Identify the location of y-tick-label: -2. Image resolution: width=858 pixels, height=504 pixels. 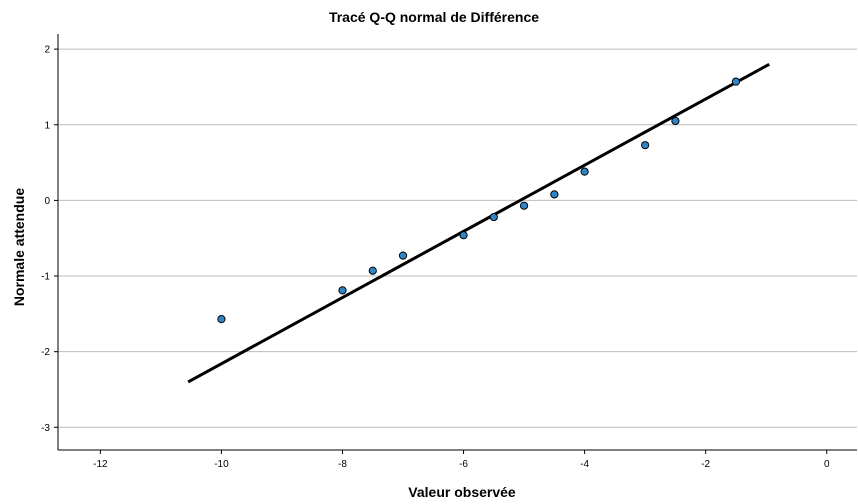
(45, 352).